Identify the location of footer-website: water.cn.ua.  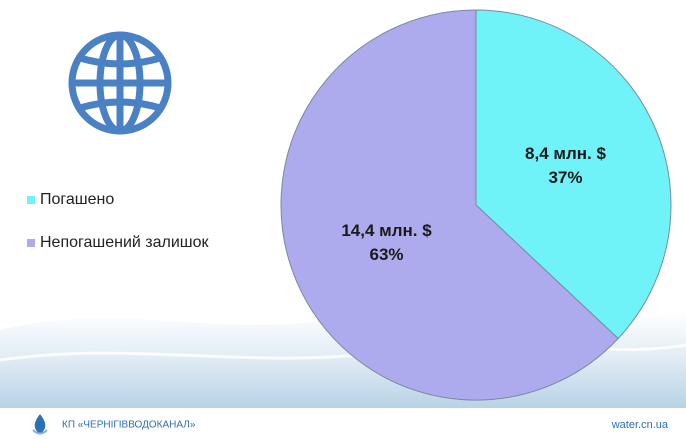
(640, 425).